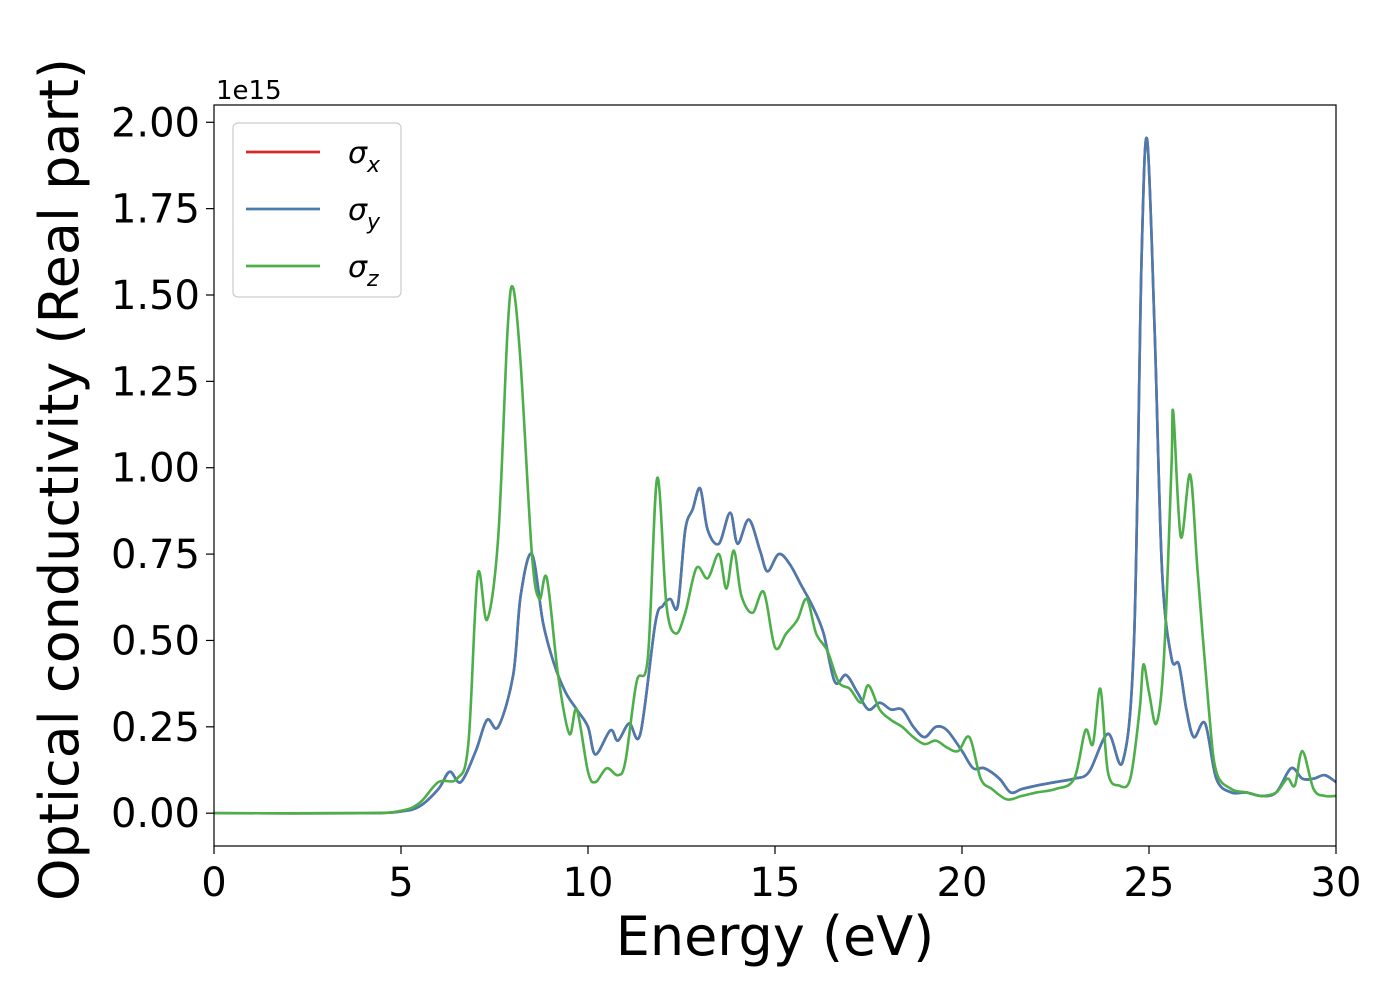 The width and height of the screenshot is (1400, 1005). I want to click on y-tick-label: 1.50, so click(155, 296).